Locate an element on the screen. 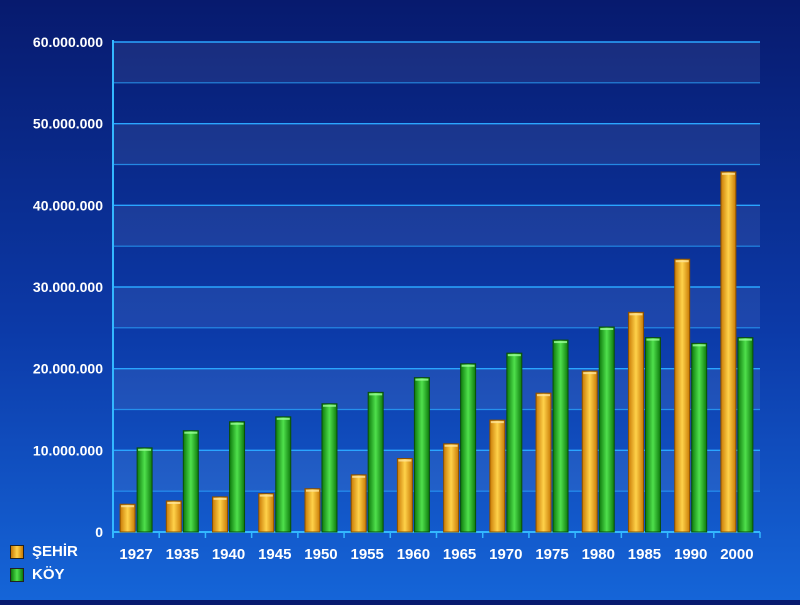  y-tick-label: 20.000.000 is located at coordinates (68, 369).